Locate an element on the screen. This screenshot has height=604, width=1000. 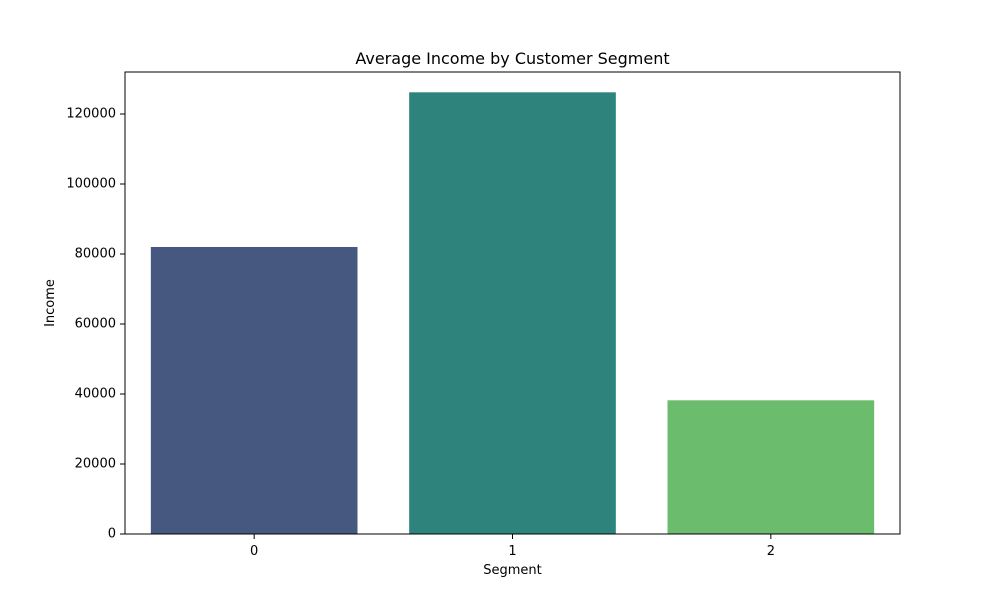
y-axis-title: Income is located at coordinates (50, 303).